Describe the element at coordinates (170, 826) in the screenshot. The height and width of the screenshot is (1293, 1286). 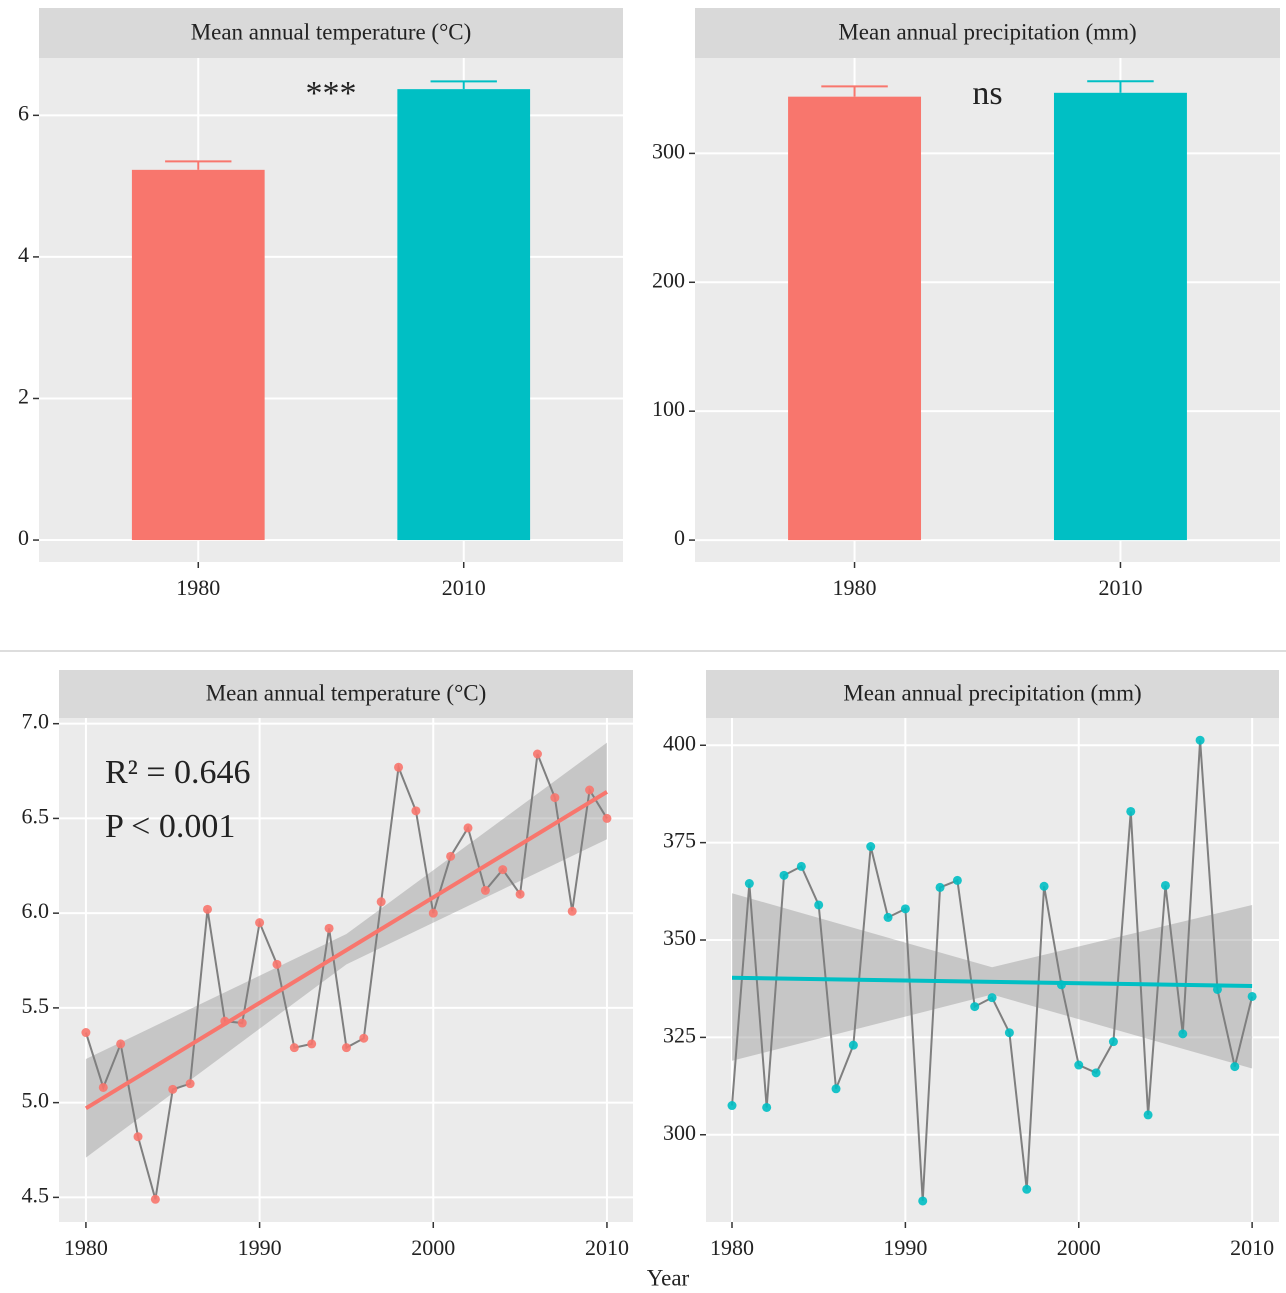
I see `annotation: P < 0.001` at that location.